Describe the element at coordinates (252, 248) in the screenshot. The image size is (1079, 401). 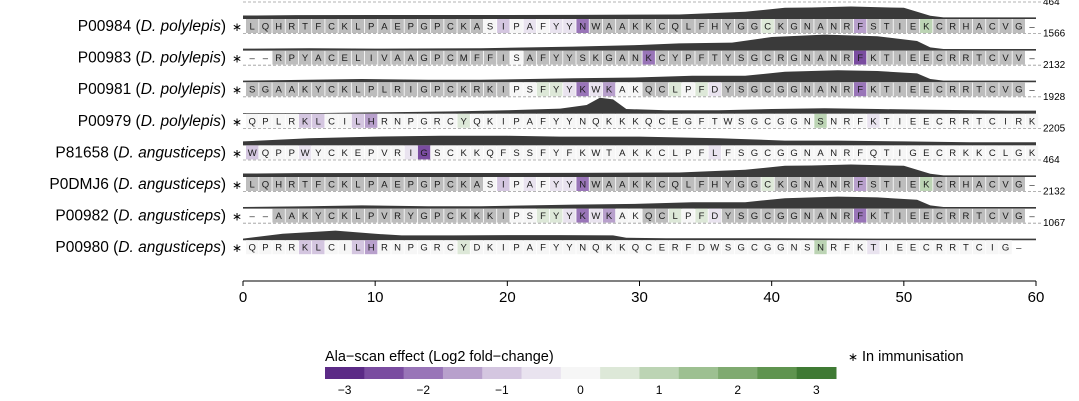
I see `residue-letter: Q` at that location.